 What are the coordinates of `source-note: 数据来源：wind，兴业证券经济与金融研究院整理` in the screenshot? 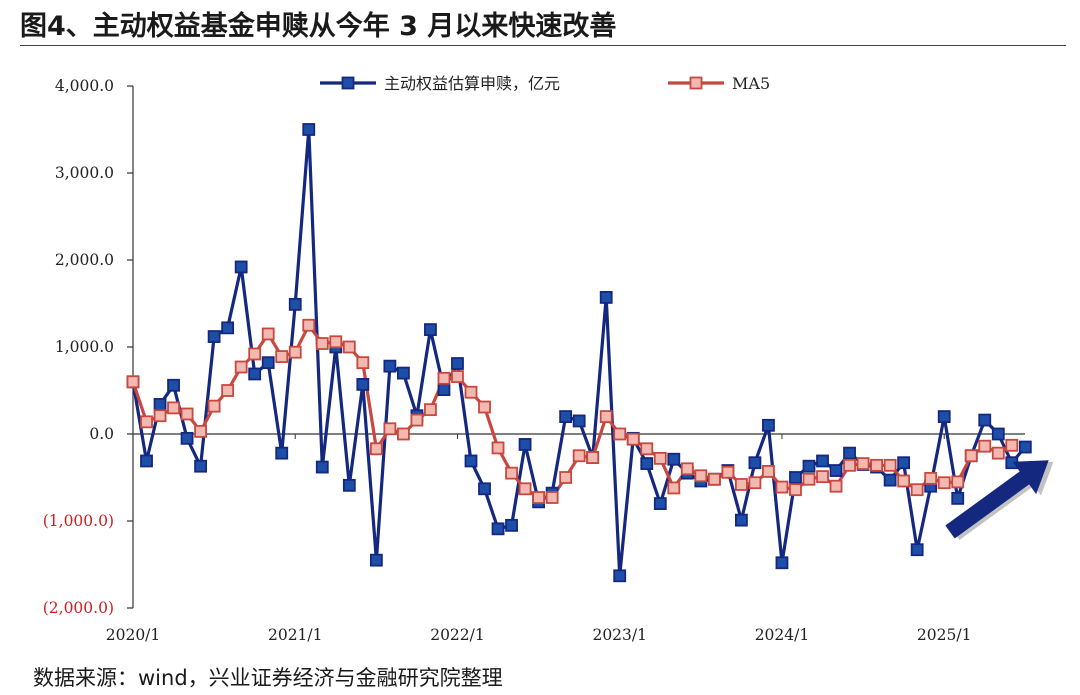 It's located at (268, 678).